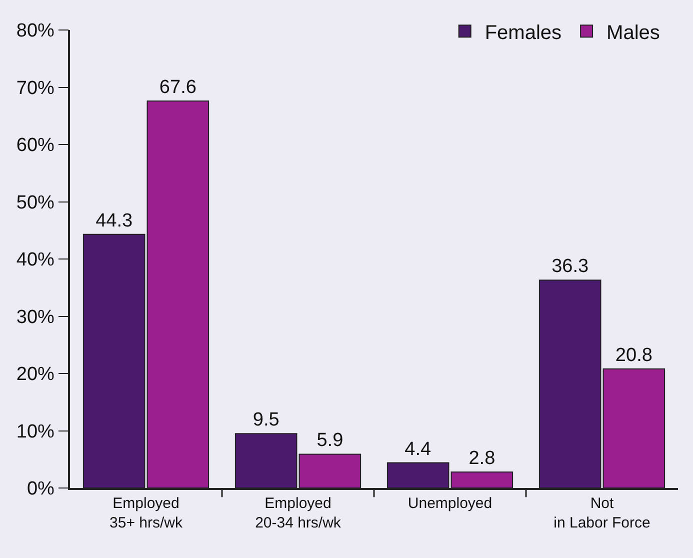  Describe the element at coordinates (35, 431) in the screenshot. I see `y-tick-label: 10%` at that location.